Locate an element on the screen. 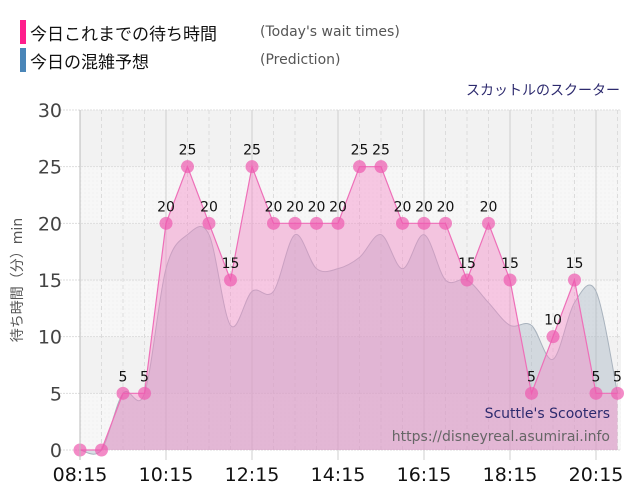 This screenshot has height=500, width=640. y-tick-label: 0 is located at coordinates (56, 451).